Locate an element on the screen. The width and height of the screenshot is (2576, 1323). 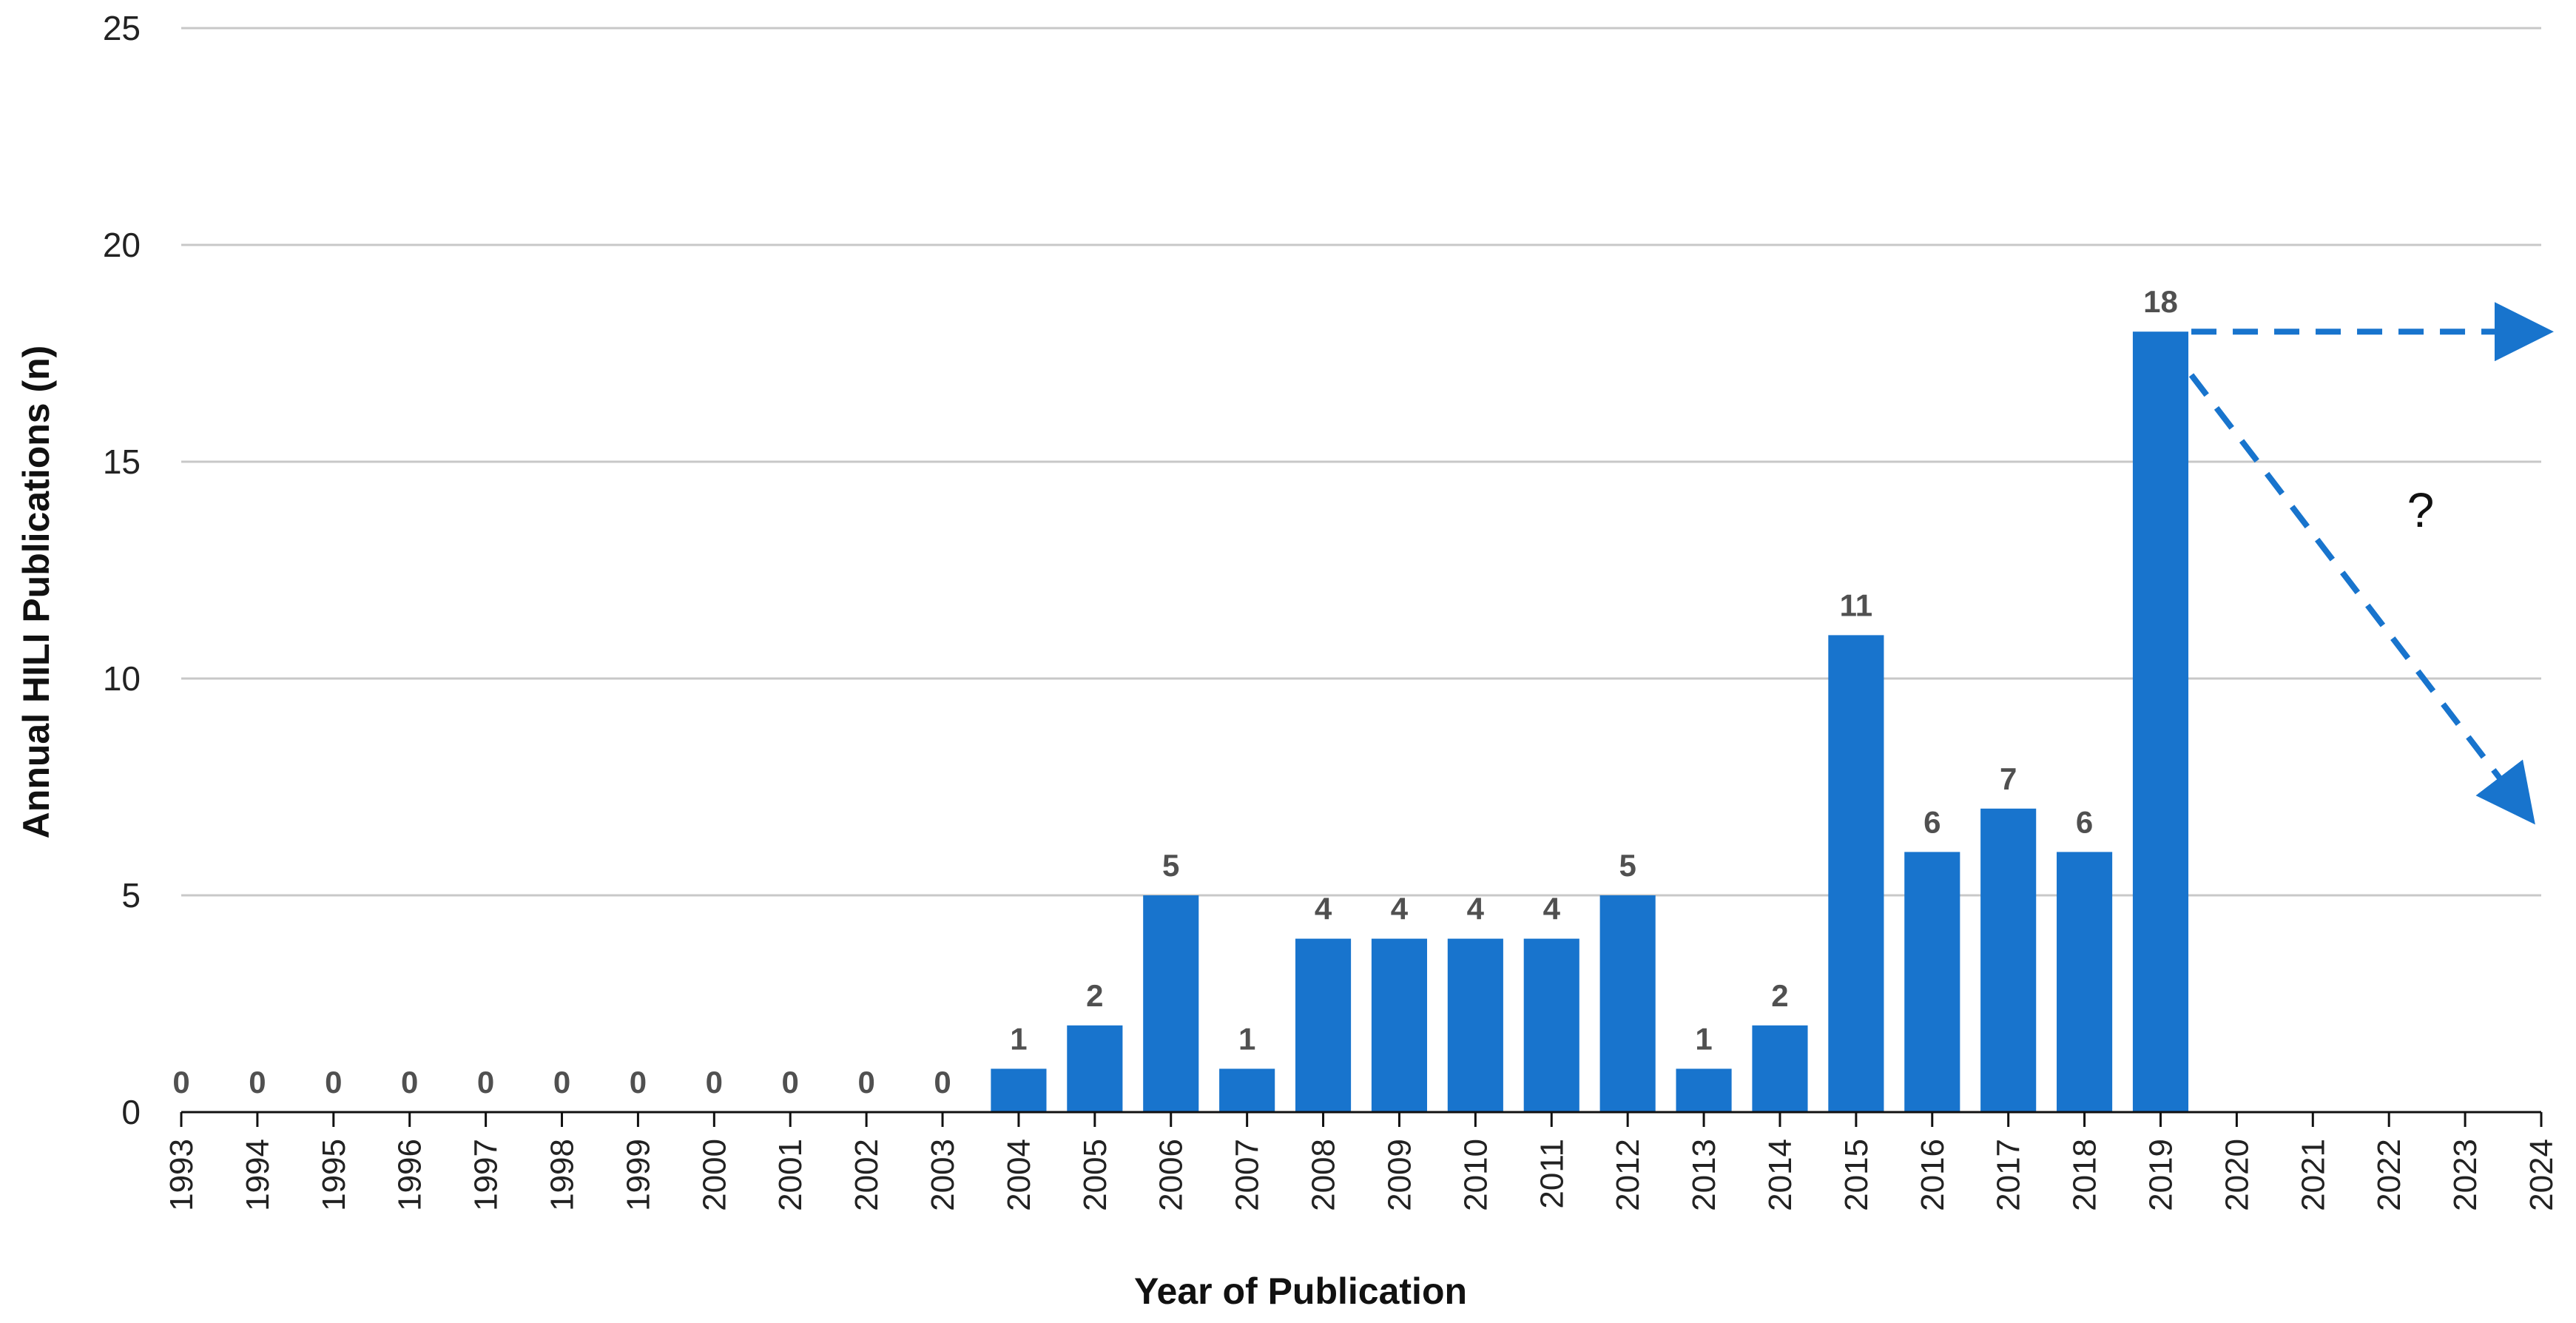
x-tick-label-1994: 1994 is located at coordinates (258, 1175).